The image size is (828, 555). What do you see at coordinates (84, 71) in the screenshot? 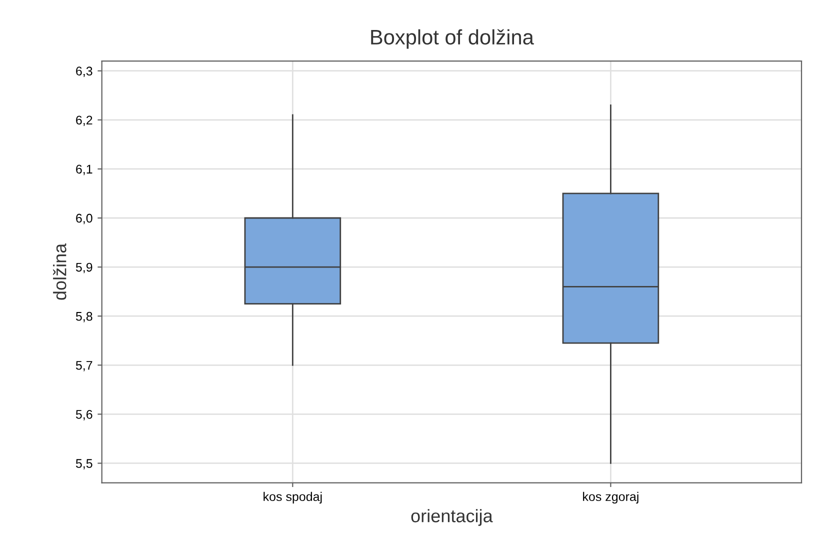
I see `y-tick-label: 6,3` at bounding box center [84, 71].